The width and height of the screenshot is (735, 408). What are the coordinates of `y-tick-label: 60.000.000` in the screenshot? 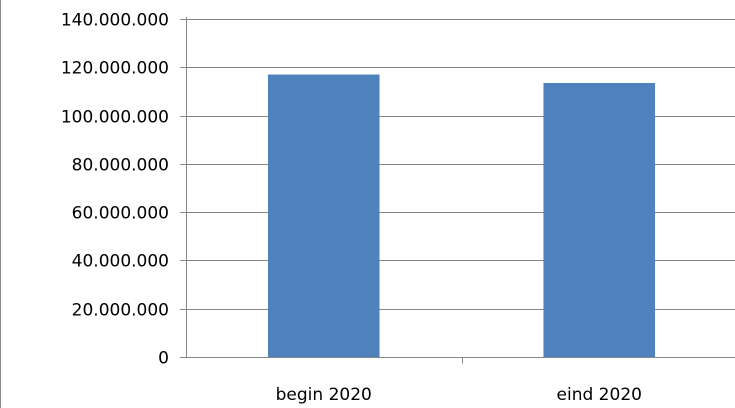 It's located at (120, 214).